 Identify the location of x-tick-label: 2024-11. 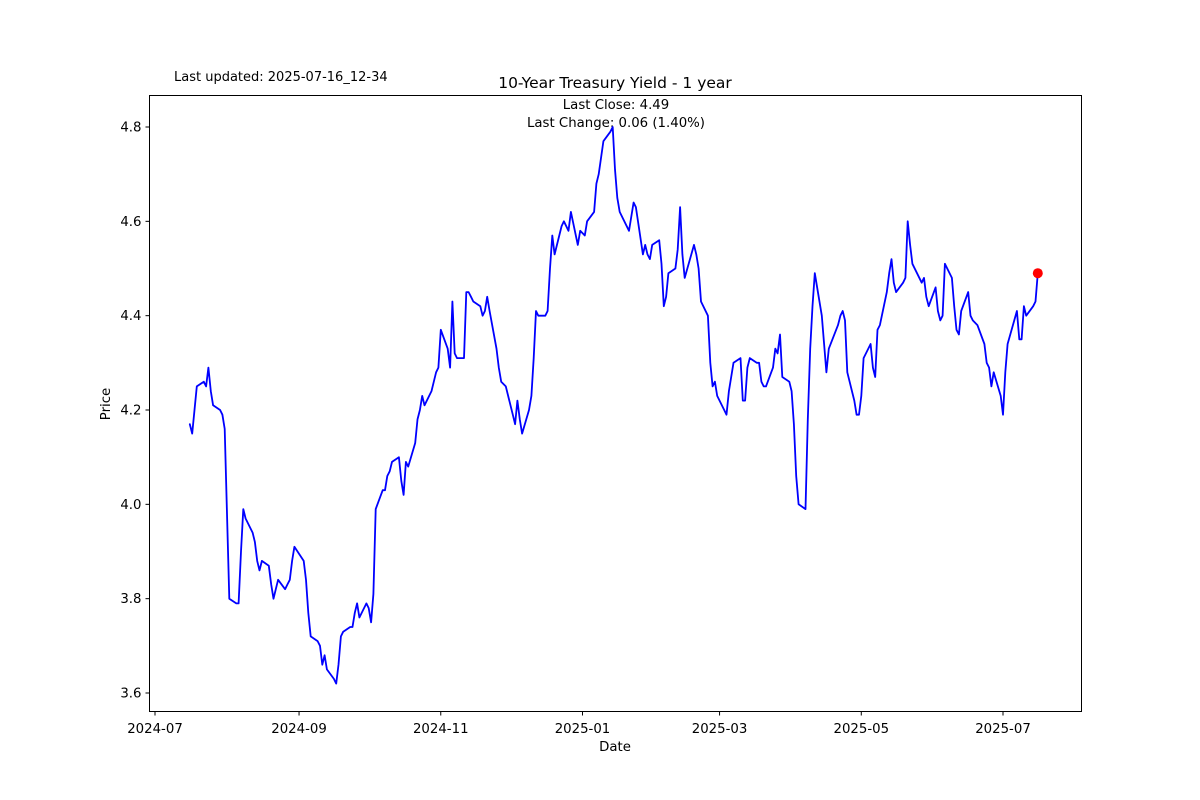
(441, 729).